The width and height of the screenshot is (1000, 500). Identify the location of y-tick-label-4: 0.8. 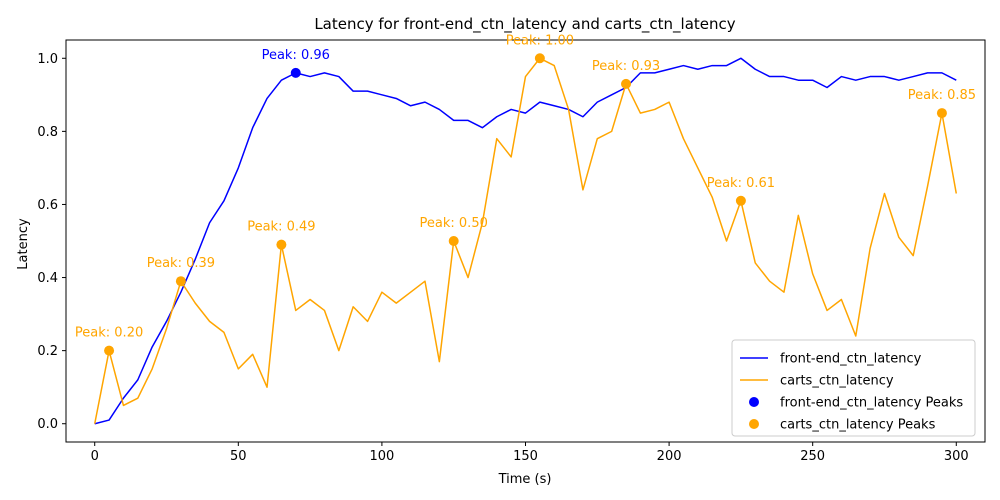
(47, 132).